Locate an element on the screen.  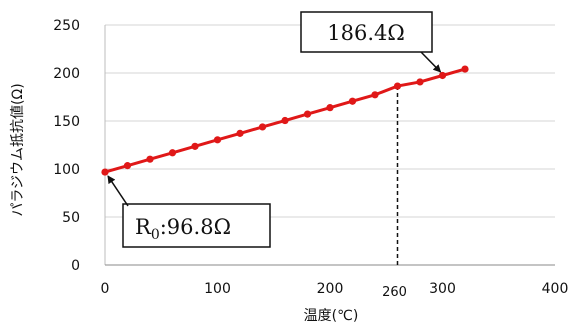
y-tick-labels: 0 50 100 150 200 250 is located at coordinates (66, 146).